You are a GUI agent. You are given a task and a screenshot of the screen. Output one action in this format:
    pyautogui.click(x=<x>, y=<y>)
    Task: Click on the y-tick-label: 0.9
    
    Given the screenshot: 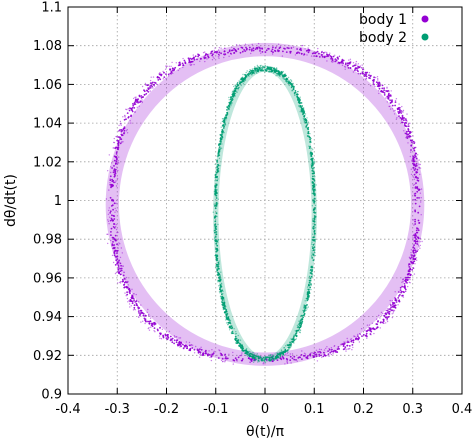 What is the action you would take?
    pyautogui.click(x=51, y=395)
    